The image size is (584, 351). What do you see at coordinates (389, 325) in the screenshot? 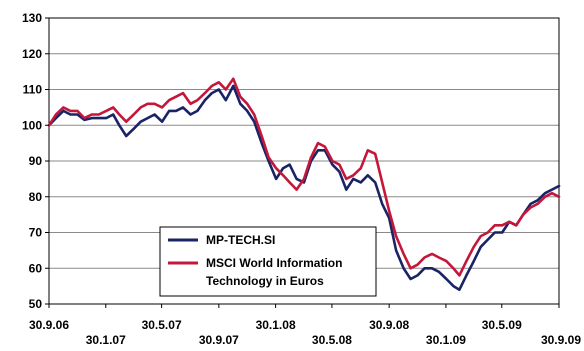
I see `x-tick-label: 30.9.08` at bounding box center [389, 325].